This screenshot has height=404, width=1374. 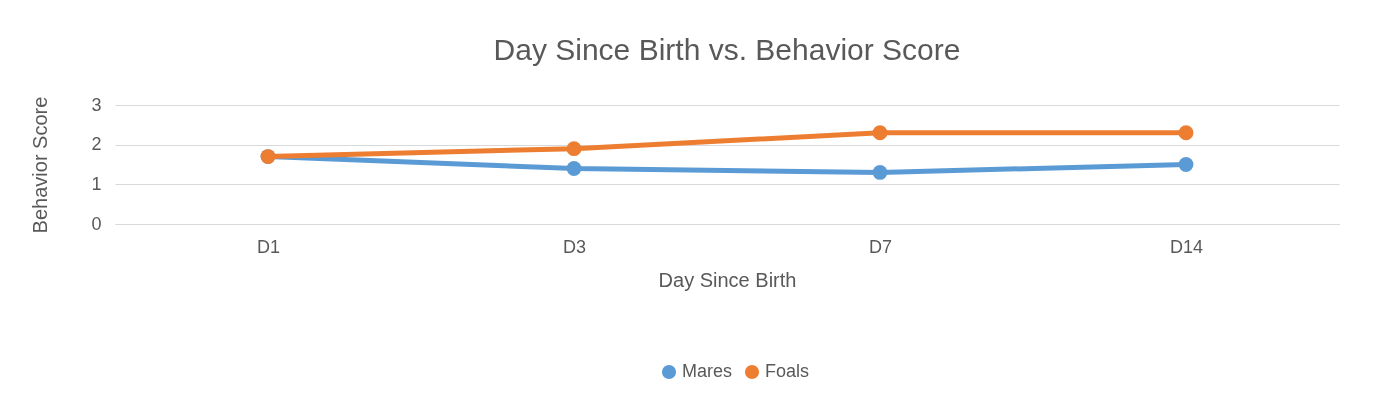 I want to click on x-axis-title: Day Since Birth, so click(x=727, y=279).